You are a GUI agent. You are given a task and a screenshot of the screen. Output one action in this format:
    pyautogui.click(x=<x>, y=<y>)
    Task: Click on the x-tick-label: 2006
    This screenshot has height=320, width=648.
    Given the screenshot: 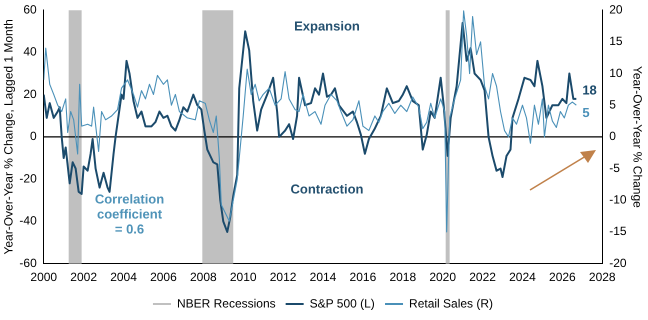 What is the action you would take?
    pyautogui.click(x=164, y=277)
    